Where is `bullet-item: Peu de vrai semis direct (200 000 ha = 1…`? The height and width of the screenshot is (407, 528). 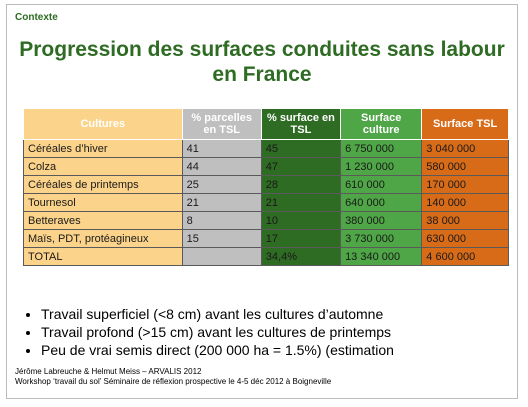
bullet-item: Peu de vrai semis direct (200 000 ha = 1… is located at coordinates (217, 350).